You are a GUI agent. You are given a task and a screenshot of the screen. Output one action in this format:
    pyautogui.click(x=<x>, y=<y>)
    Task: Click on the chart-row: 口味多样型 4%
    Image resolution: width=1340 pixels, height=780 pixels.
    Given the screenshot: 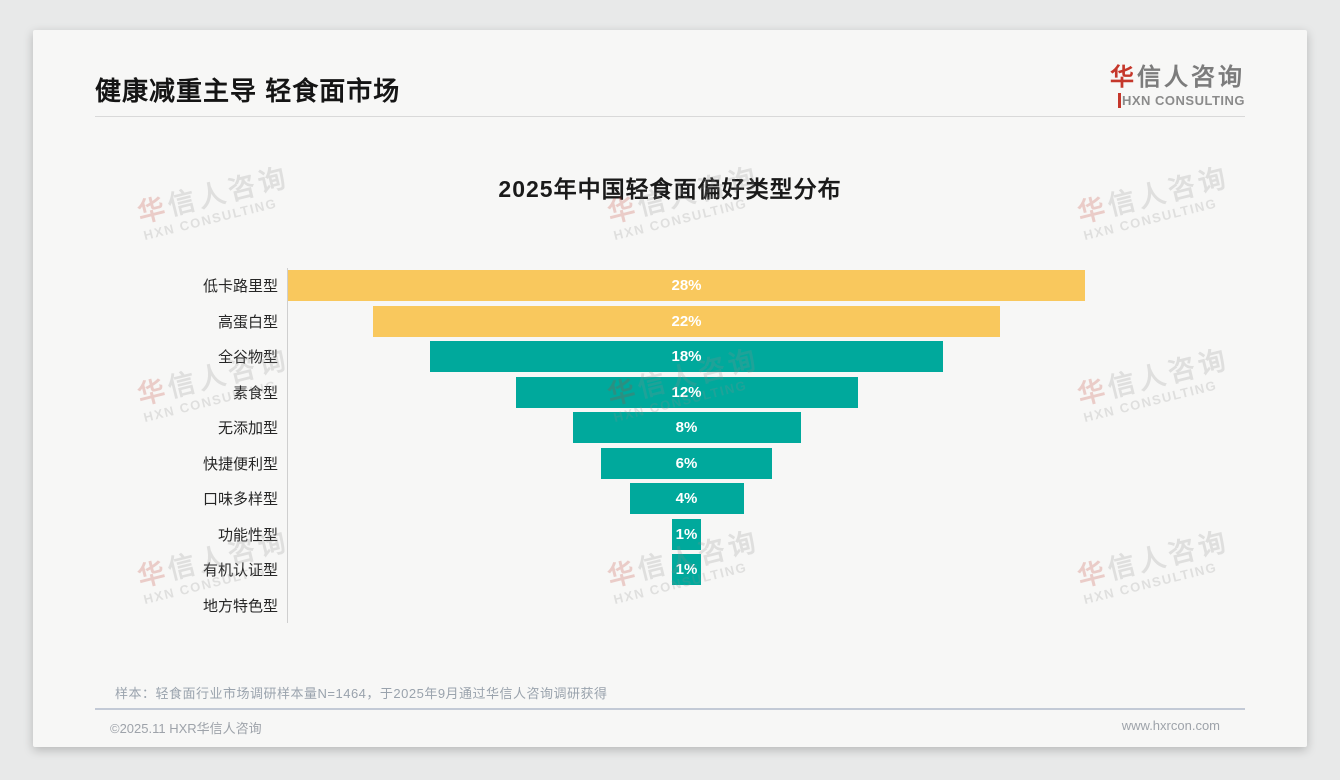 What is the action you would take?
    pyautogui.click(x=670, y=499)
    